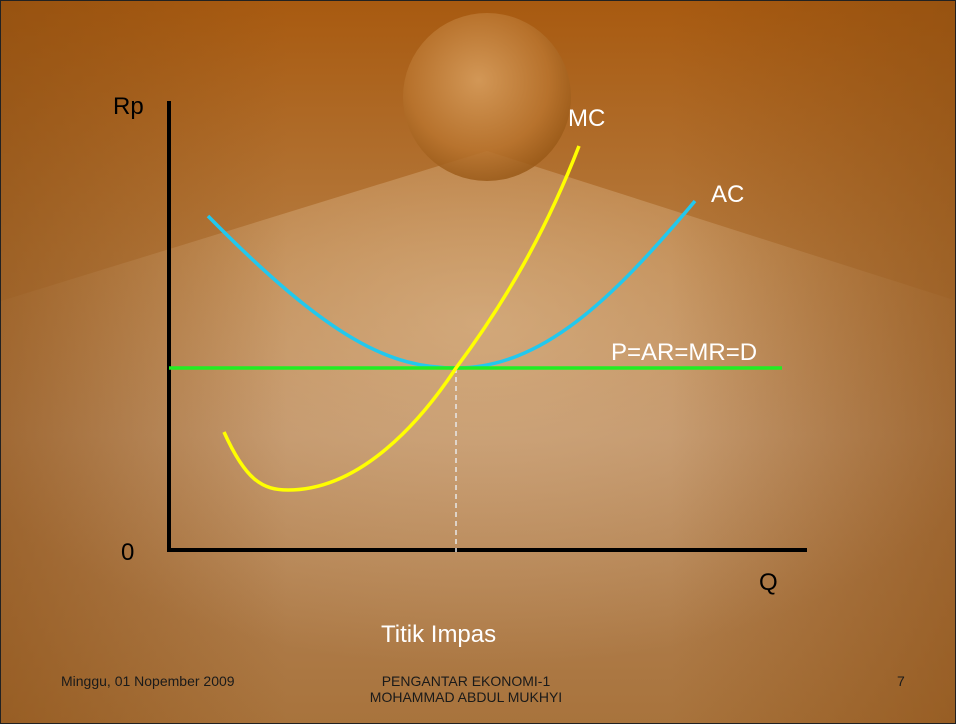  Describe the element at coordinates (587, 118) in the screenshot. I see `mc-curve-label: MC` at that location.